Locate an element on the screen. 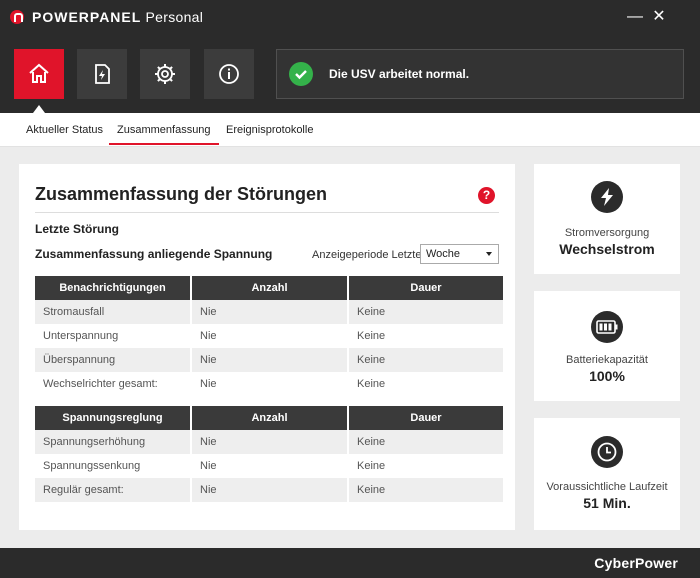 The width and height of the screenshot is (700, 578). table-row: Unterspannung Nie Keine is located at coordinates (269, 336).